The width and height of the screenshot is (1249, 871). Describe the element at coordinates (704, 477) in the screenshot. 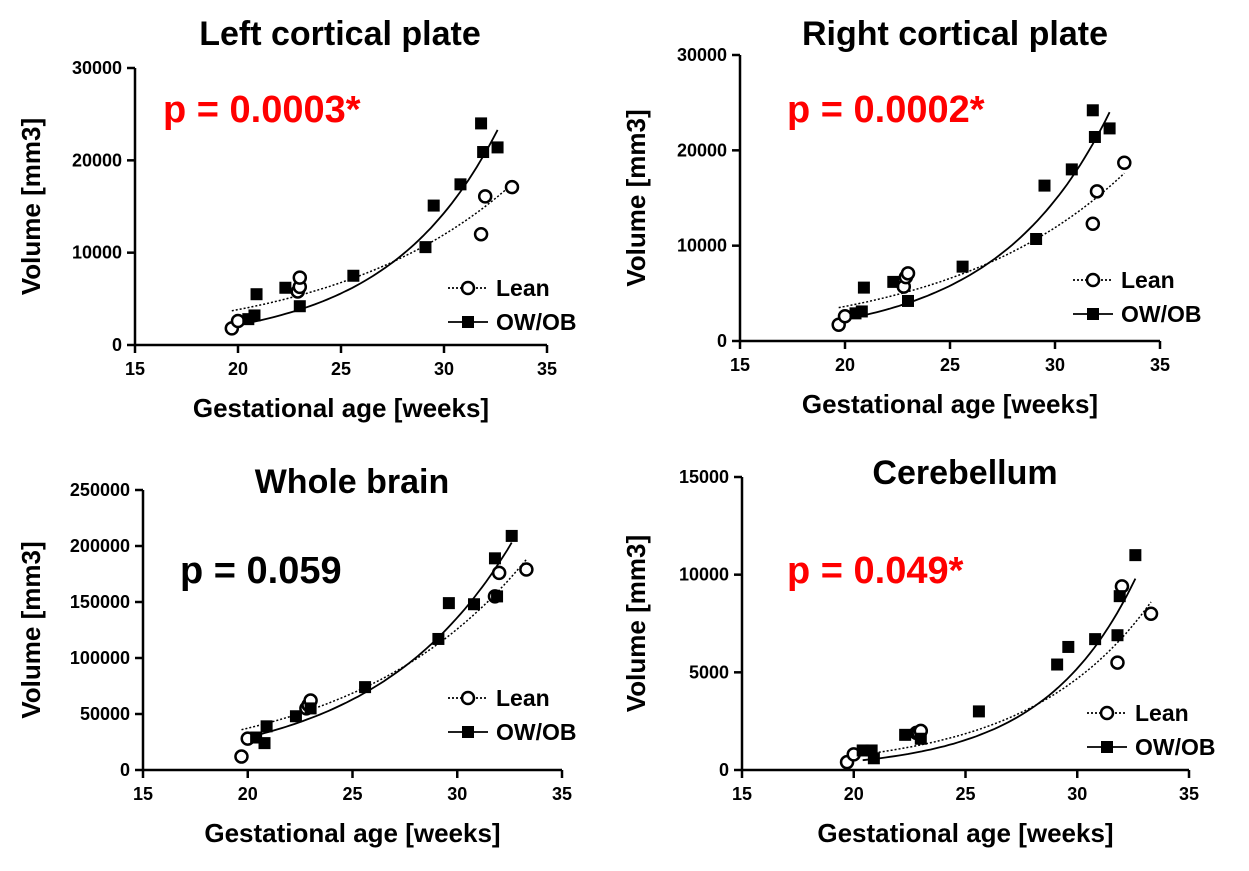

I see `y-tick-label: 15000` at that location.